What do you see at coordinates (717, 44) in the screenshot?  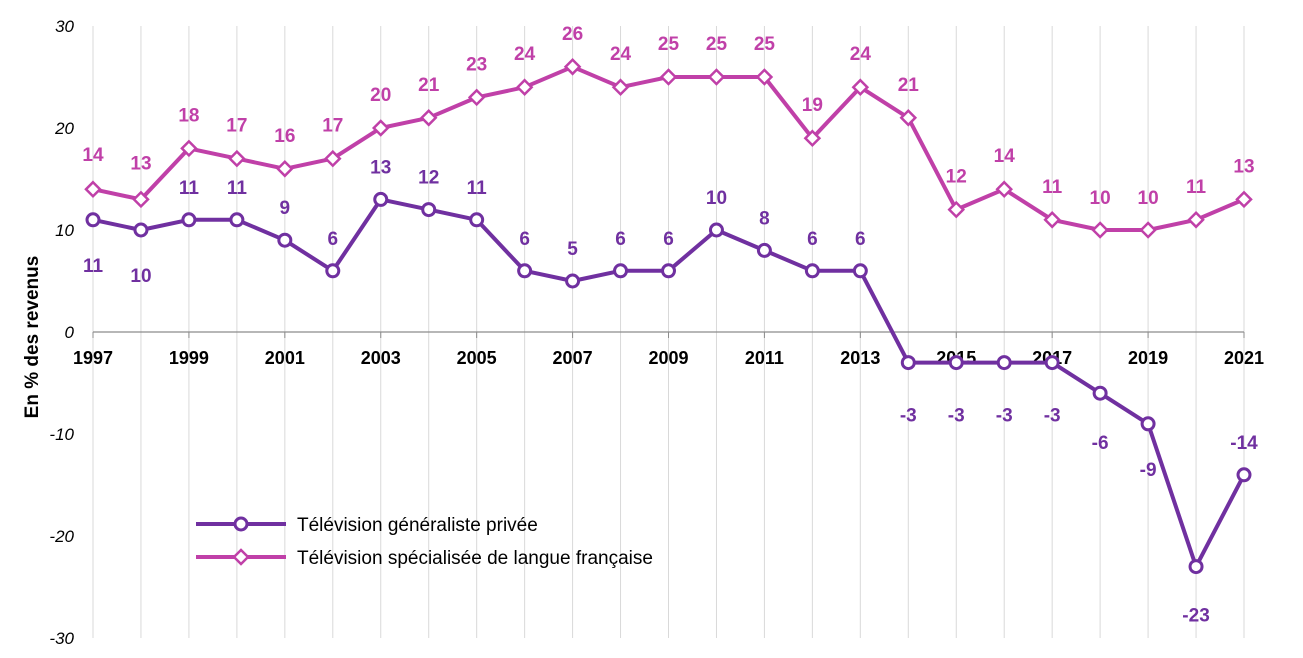 I see `data-label-specialisee-2010: 25` at bounding box center [717, 44].